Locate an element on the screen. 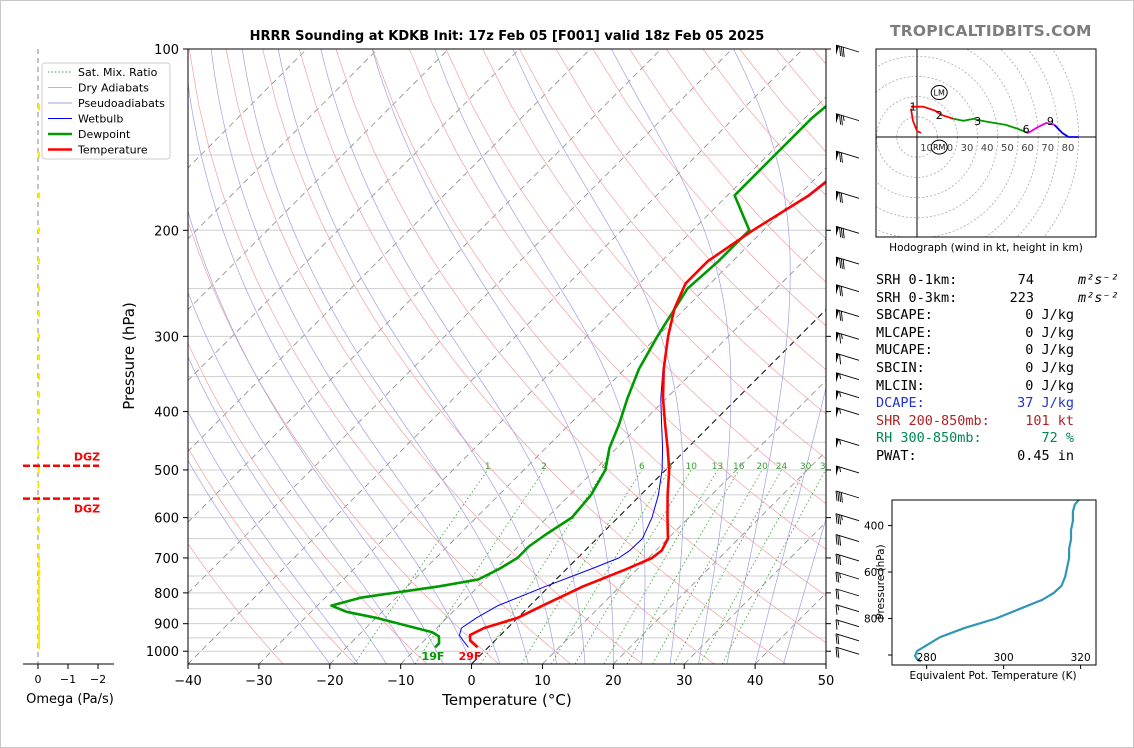  hodograph-ring-label: 60 is located at coordinates (1027, 148).